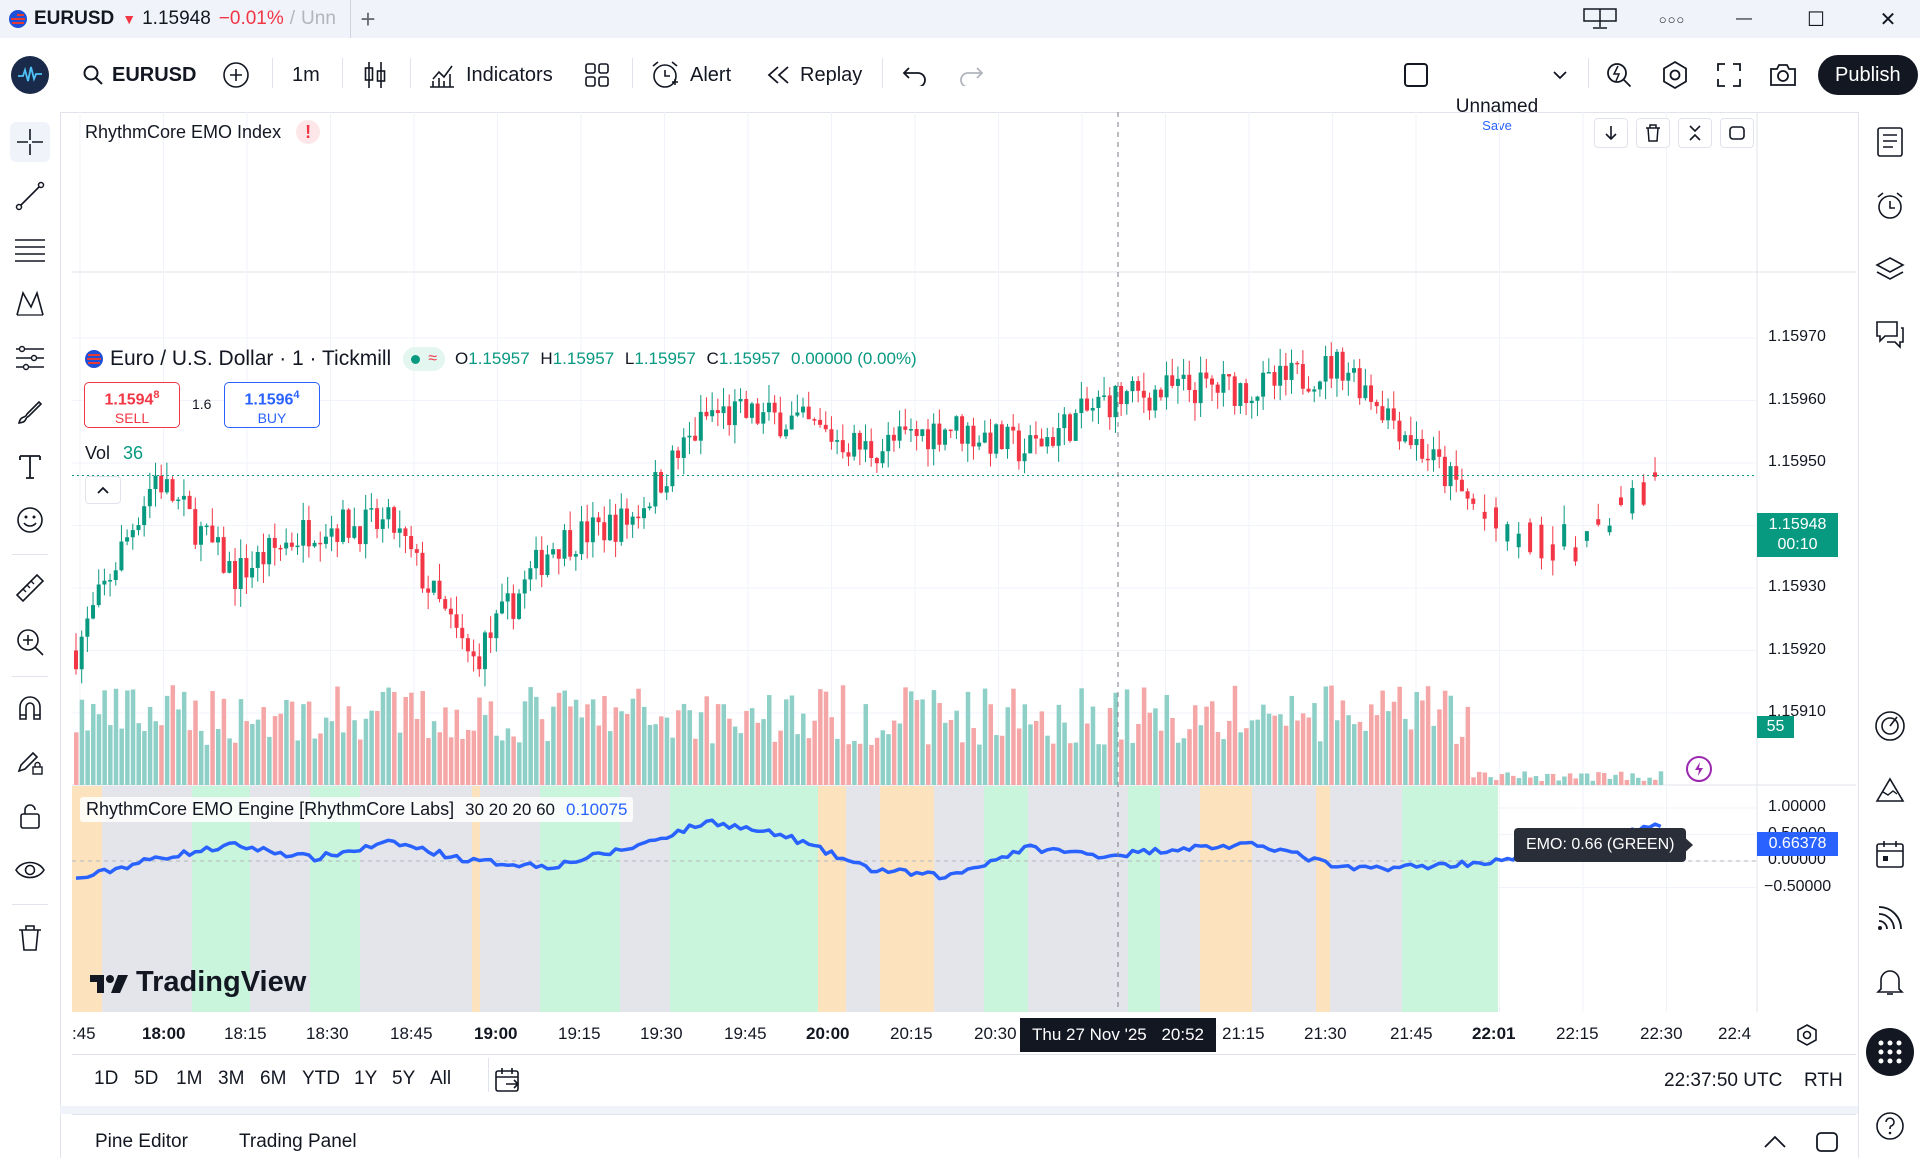 The image size is (1920, 1159). Describe the element at coordinates (971, 75) in the screenshot. I see `redo-button` at that location.